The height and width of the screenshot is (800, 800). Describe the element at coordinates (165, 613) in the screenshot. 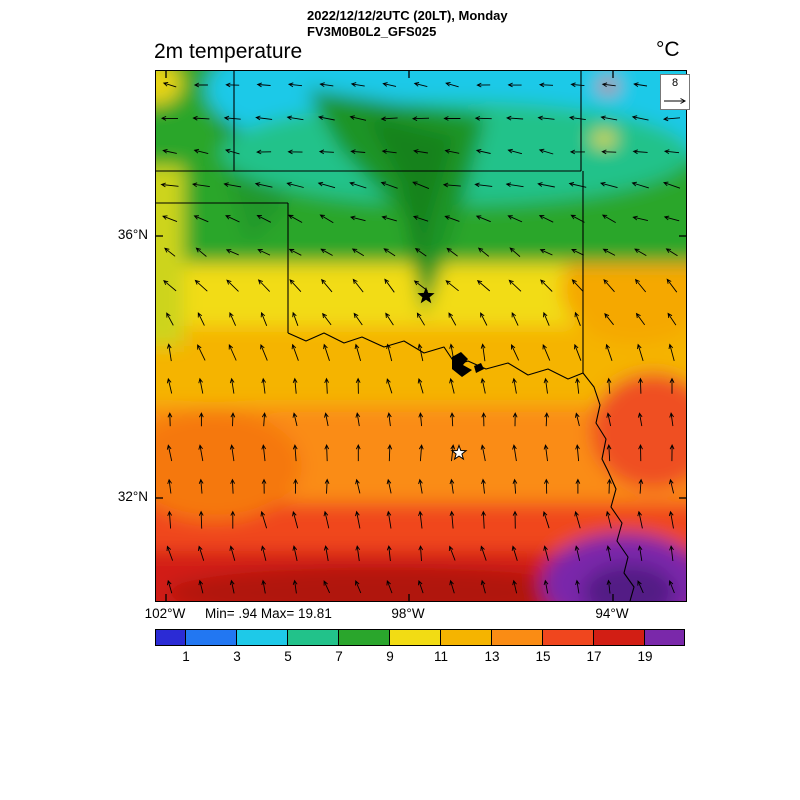

I see `lon-label-102w: 102°W` at that location.